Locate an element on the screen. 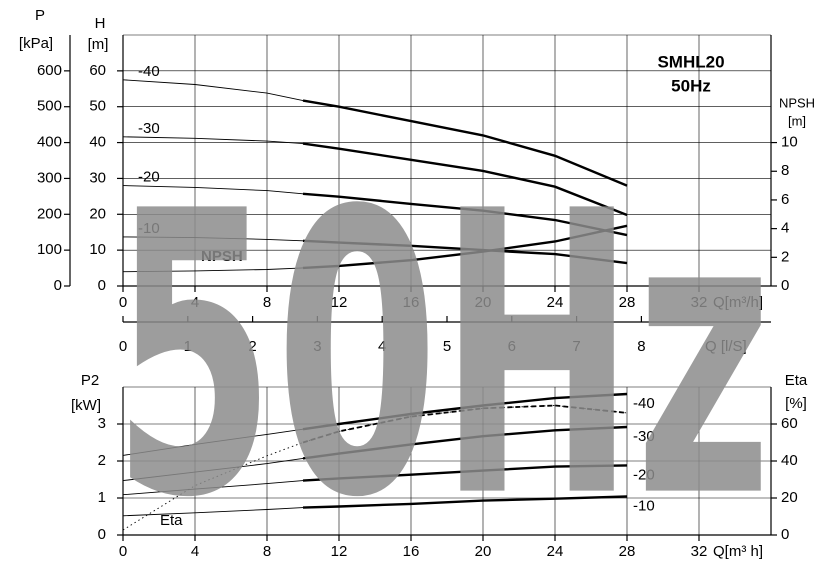 This screenshot has width=840, height=581. chart-title: SMHL20 is located at coordinates (690, 61).